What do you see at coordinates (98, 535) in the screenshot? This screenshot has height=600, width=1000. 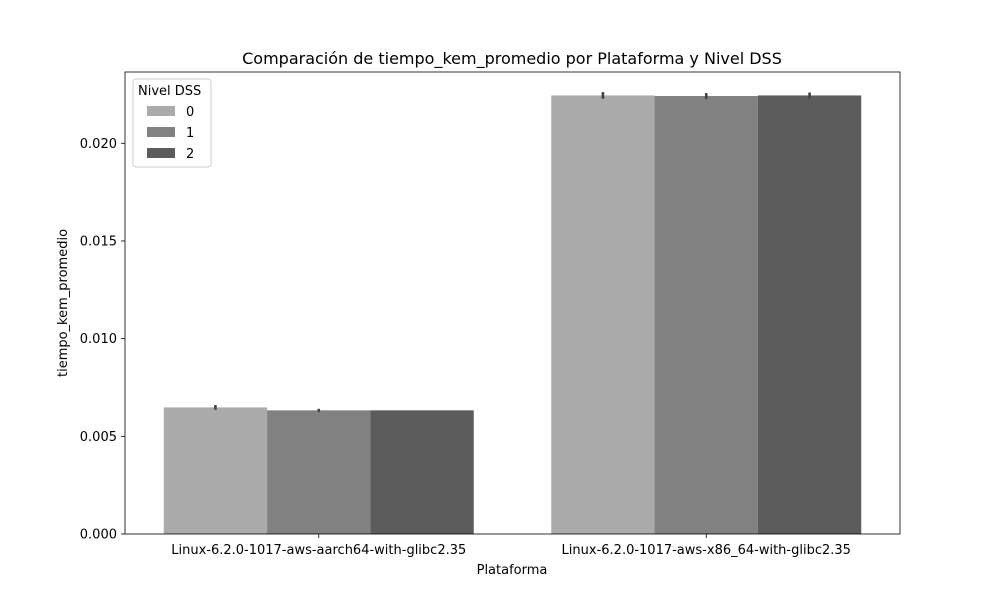 I see `y-tick-label: 0.000` at bounding box center [98, 535].